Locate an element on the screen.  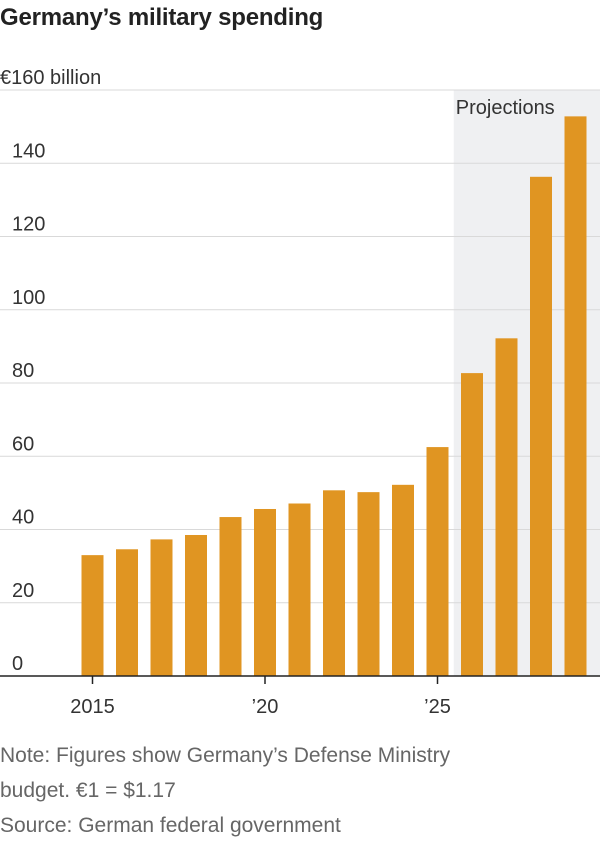
bar-2028 is located at coordinates (541, 426).